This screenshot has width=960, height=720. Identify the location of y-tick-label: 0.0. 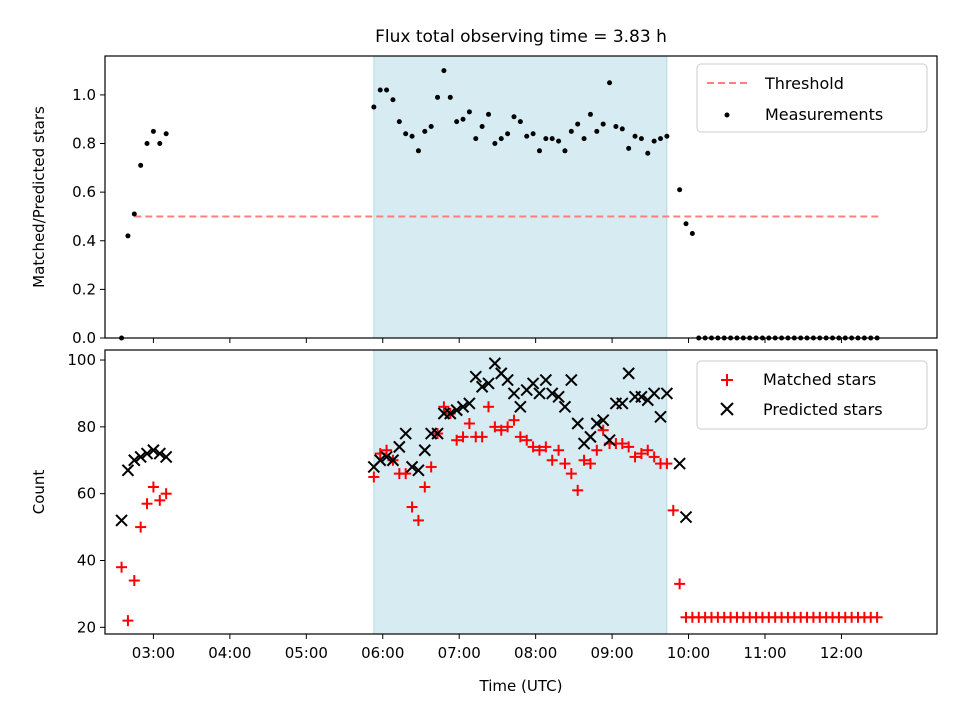
(84, 338).